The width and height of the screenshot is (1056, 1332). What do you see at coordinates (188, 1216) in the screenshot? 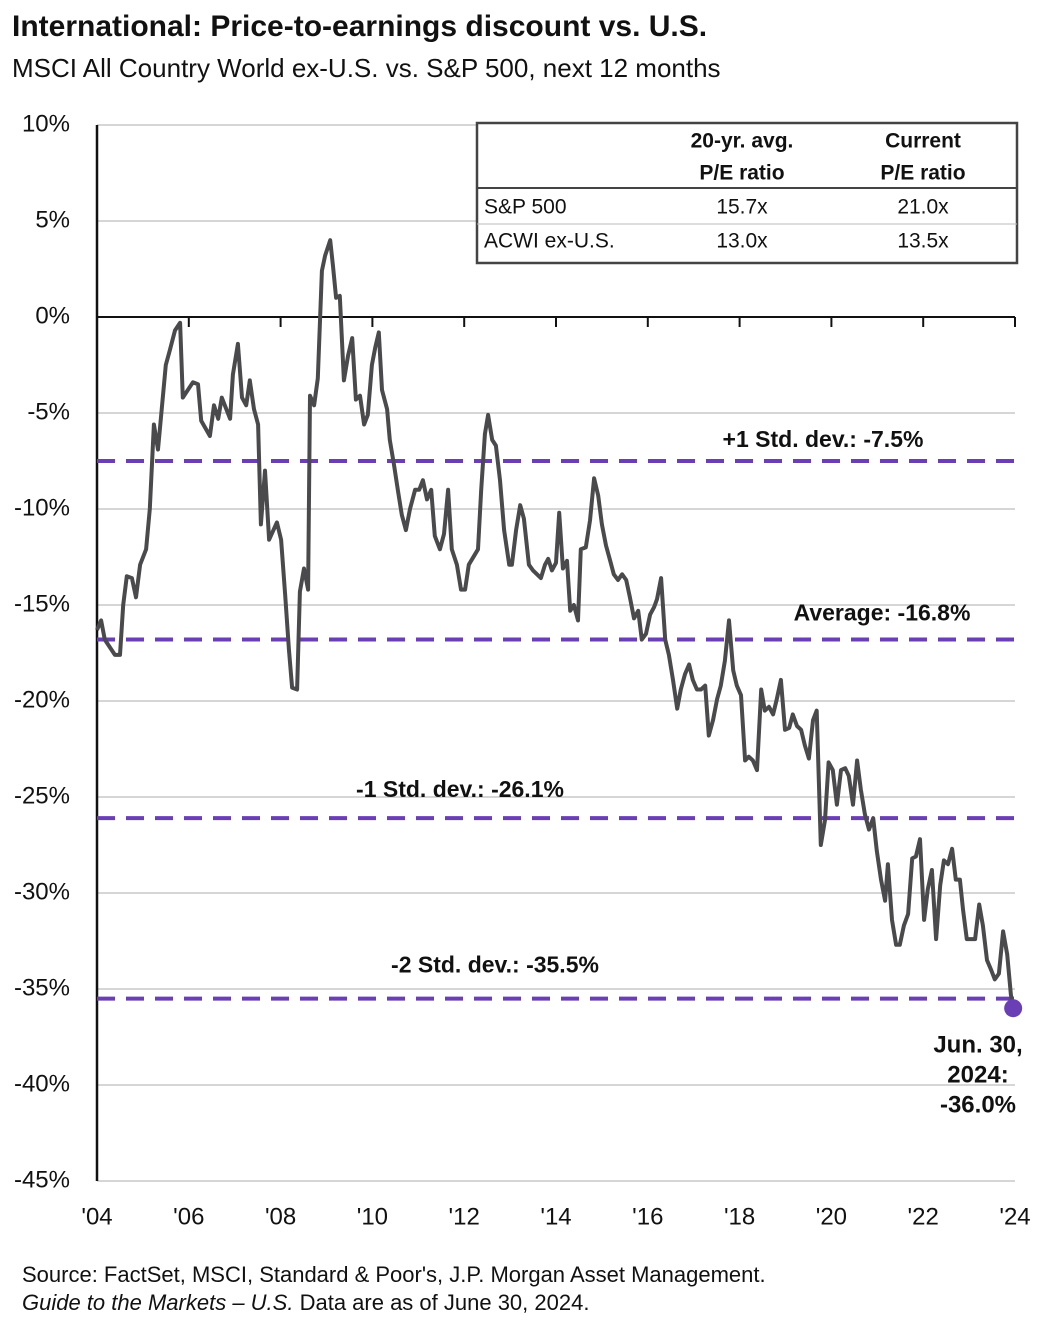
I see `x-tick-label: '06` at bounding box center [188, 1216].